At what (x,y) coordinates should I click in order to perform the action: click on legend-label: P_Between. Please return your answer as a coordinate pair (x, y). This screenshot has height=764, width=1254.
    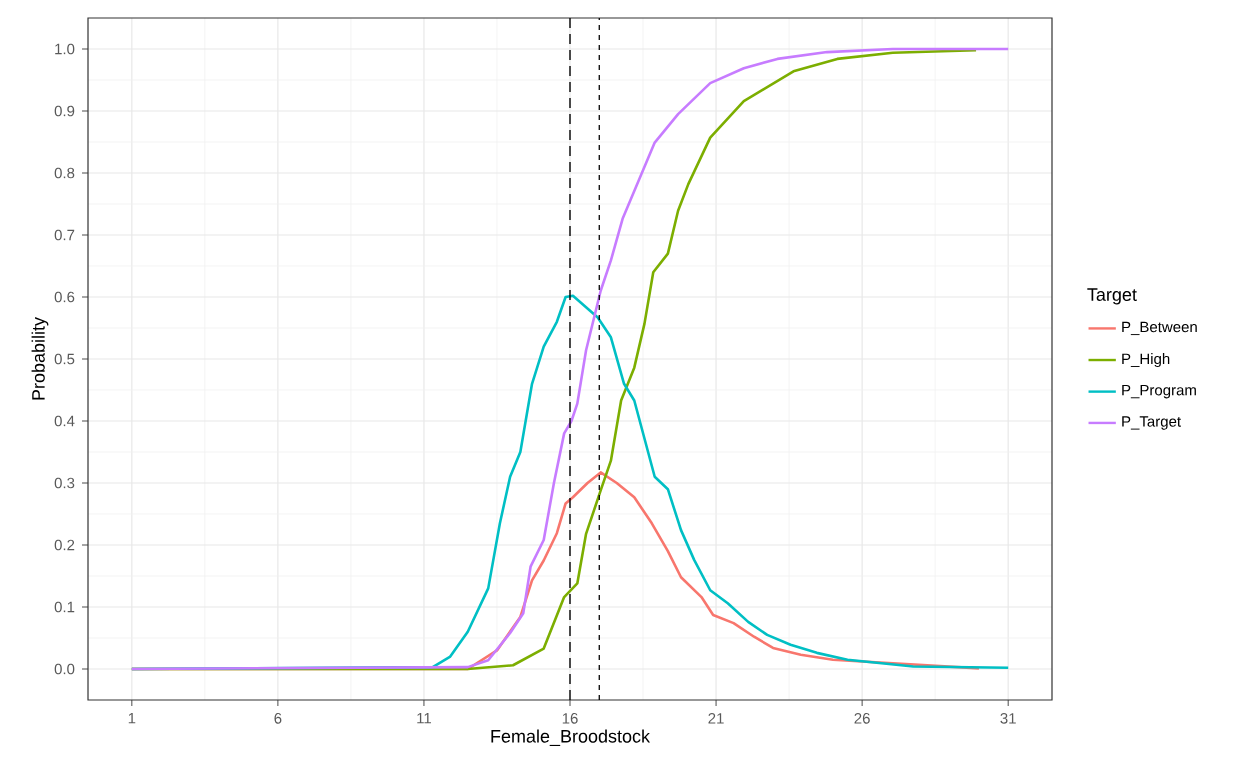
    Looking at the image, I should click on (1159, 328).